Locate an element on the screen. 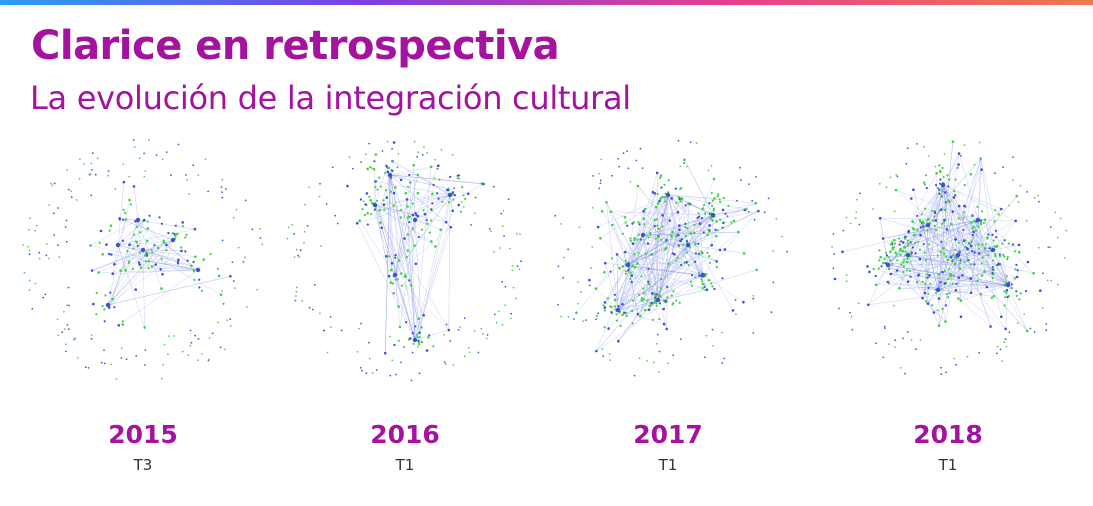 The image size is (1093, 506). panel-year: 2018 is located at coordinates (948, 434).